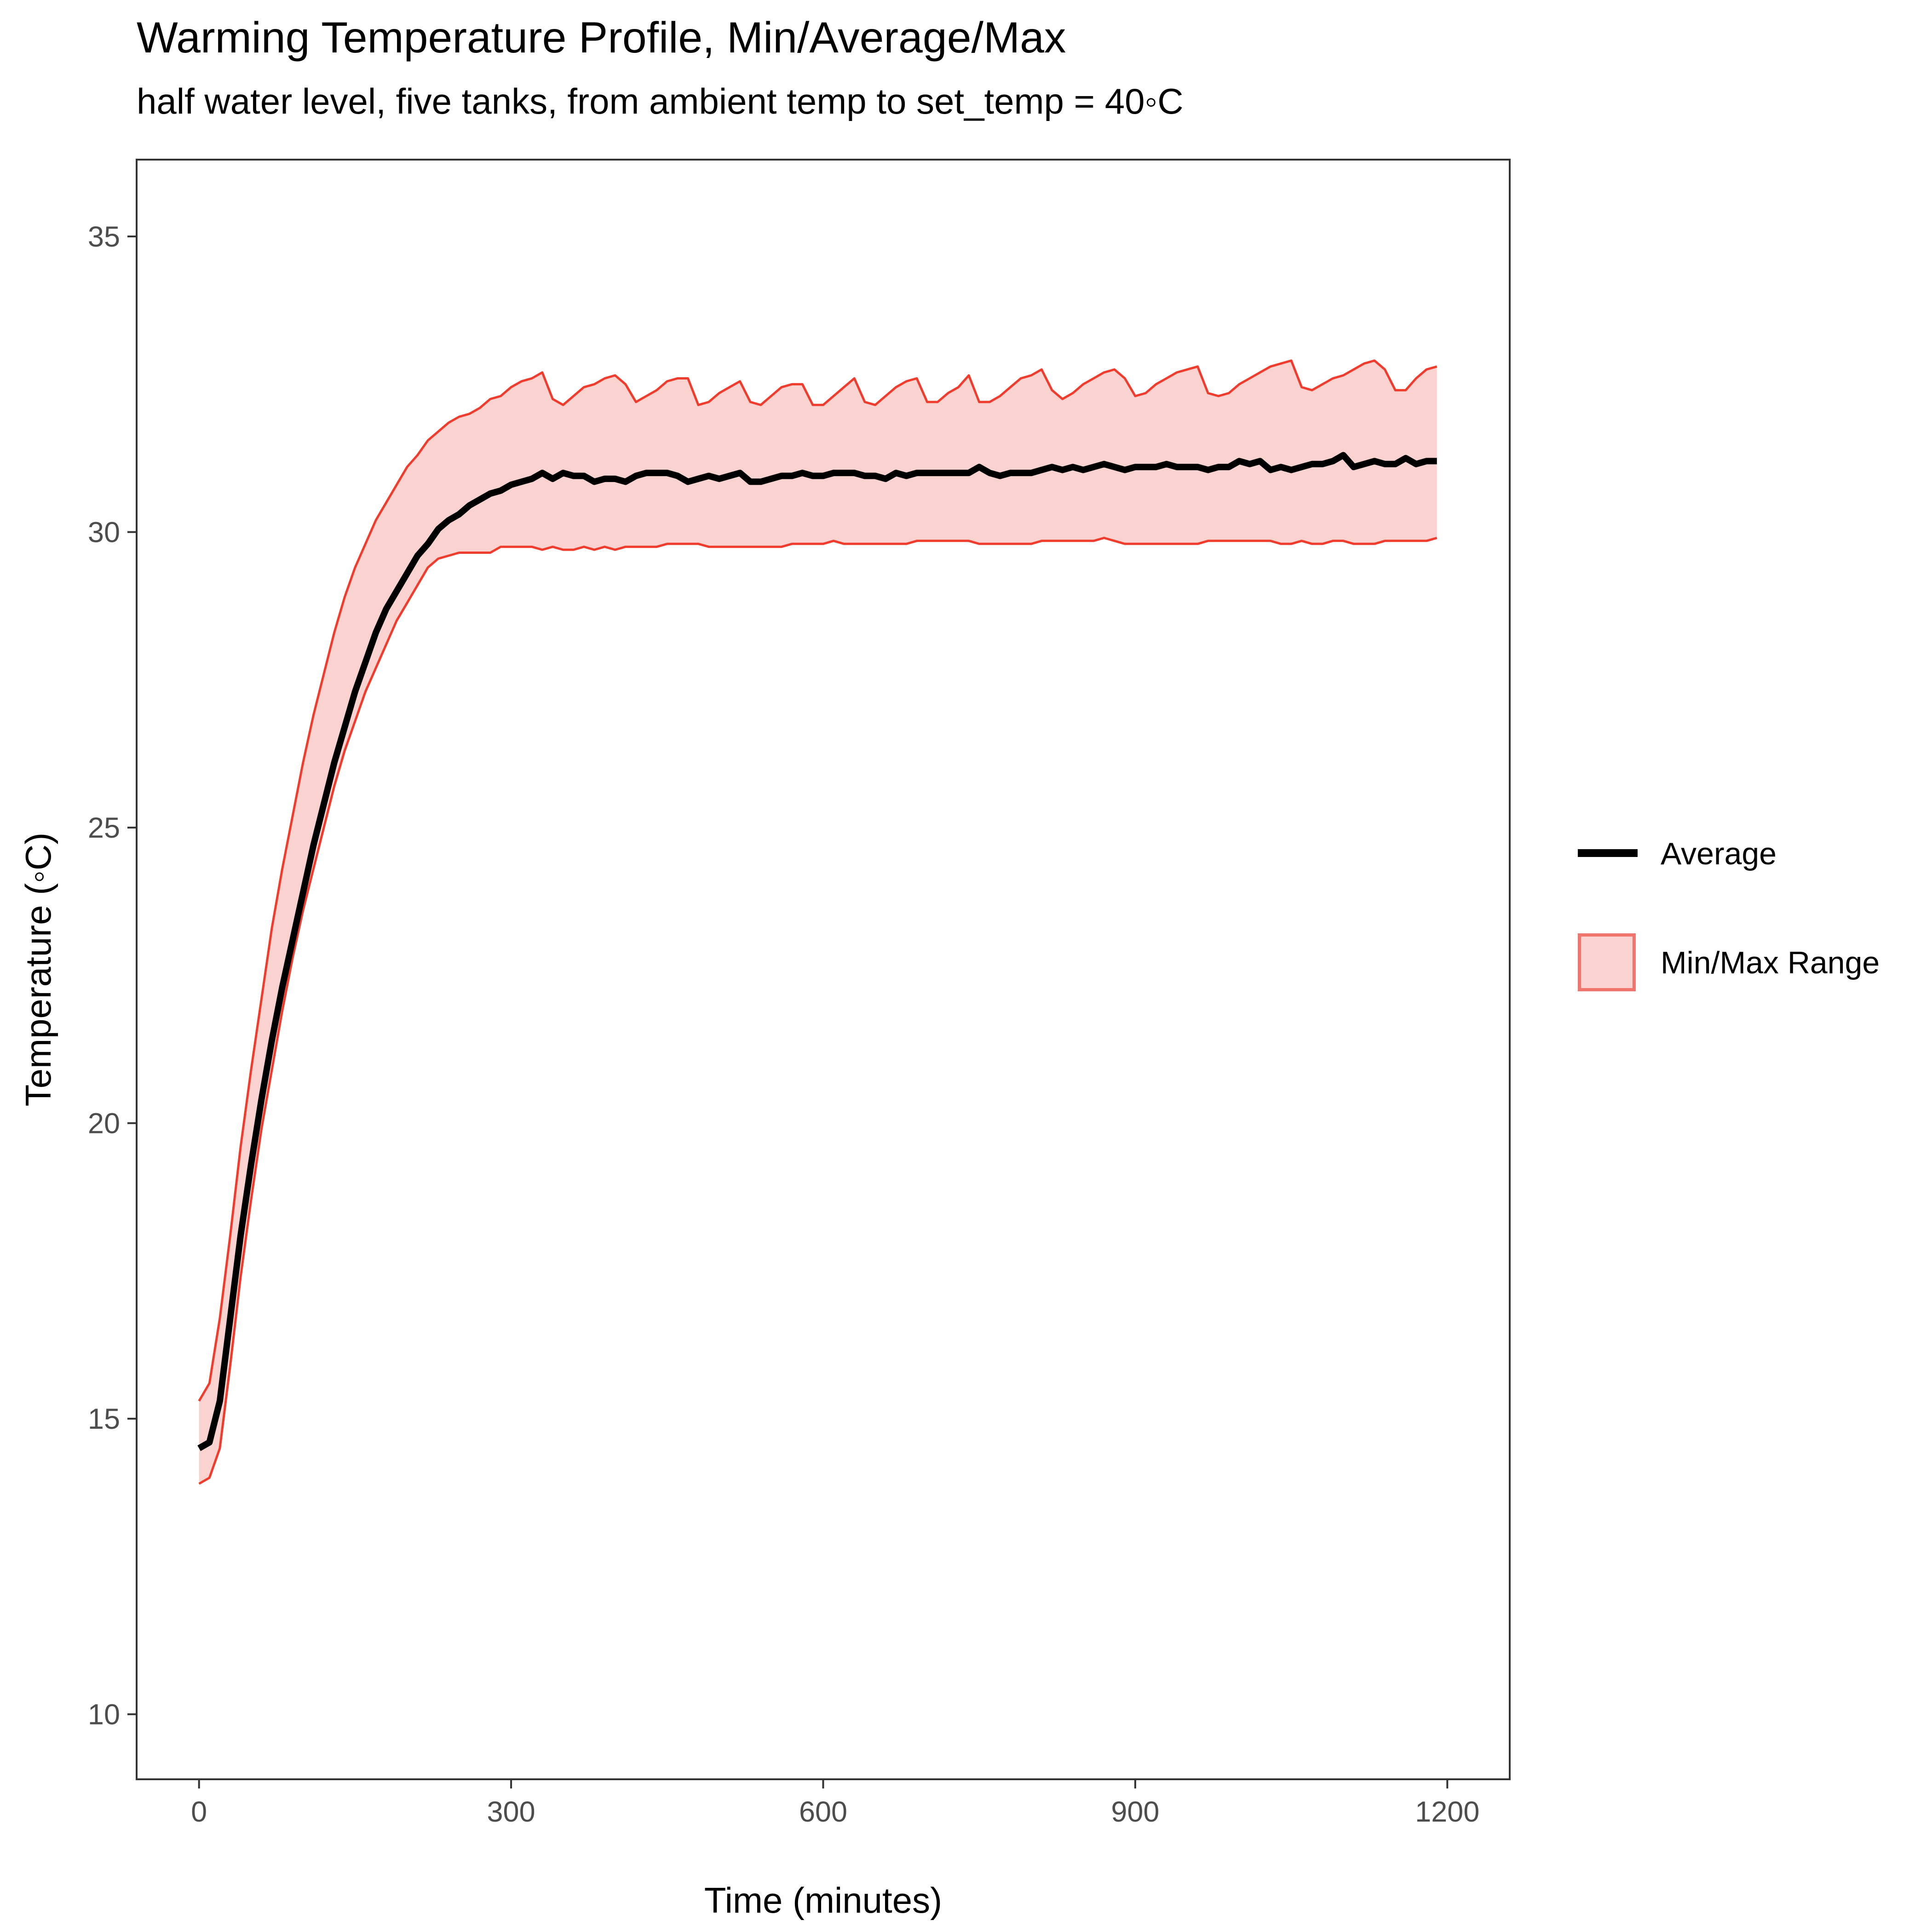 The height and width of the screenshot is (1932, 1932). I want to click on y-axis-title: Temperature (◦C), so click(38, 970).